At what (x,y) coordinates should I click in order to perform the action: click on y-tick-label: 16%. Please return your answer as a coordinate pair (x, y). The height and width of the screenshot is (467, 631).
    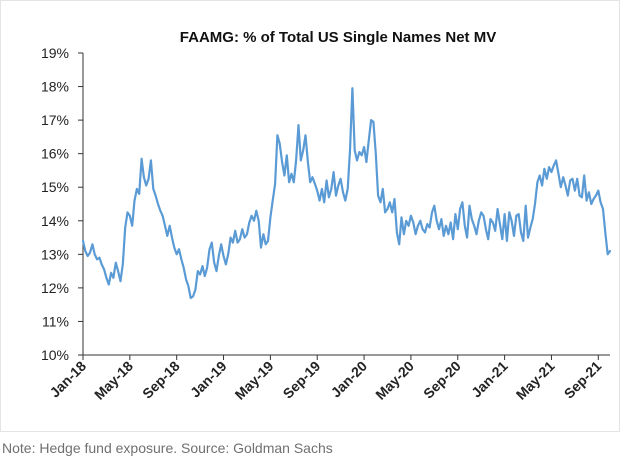
    Looking at the image, I should click on (55, 154).